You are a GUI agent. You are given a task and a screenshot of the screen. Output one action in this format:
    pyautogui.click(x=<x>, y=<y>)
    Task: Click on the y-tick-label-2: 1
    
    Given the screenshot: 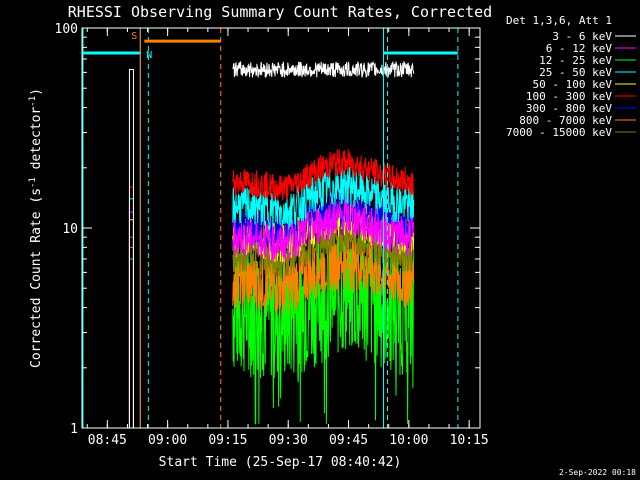 What is the action you would take?
    pyautogui.click(x=74, y=429)
    